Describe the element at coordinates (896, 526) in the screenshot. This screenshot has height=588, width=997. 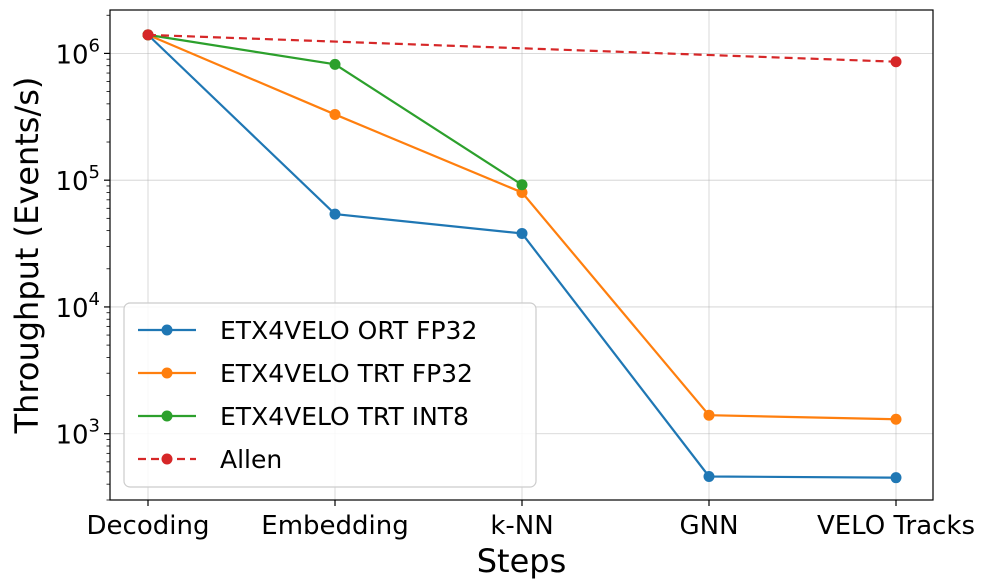
I see `x-tick-label: VELO Tracks` at that location.